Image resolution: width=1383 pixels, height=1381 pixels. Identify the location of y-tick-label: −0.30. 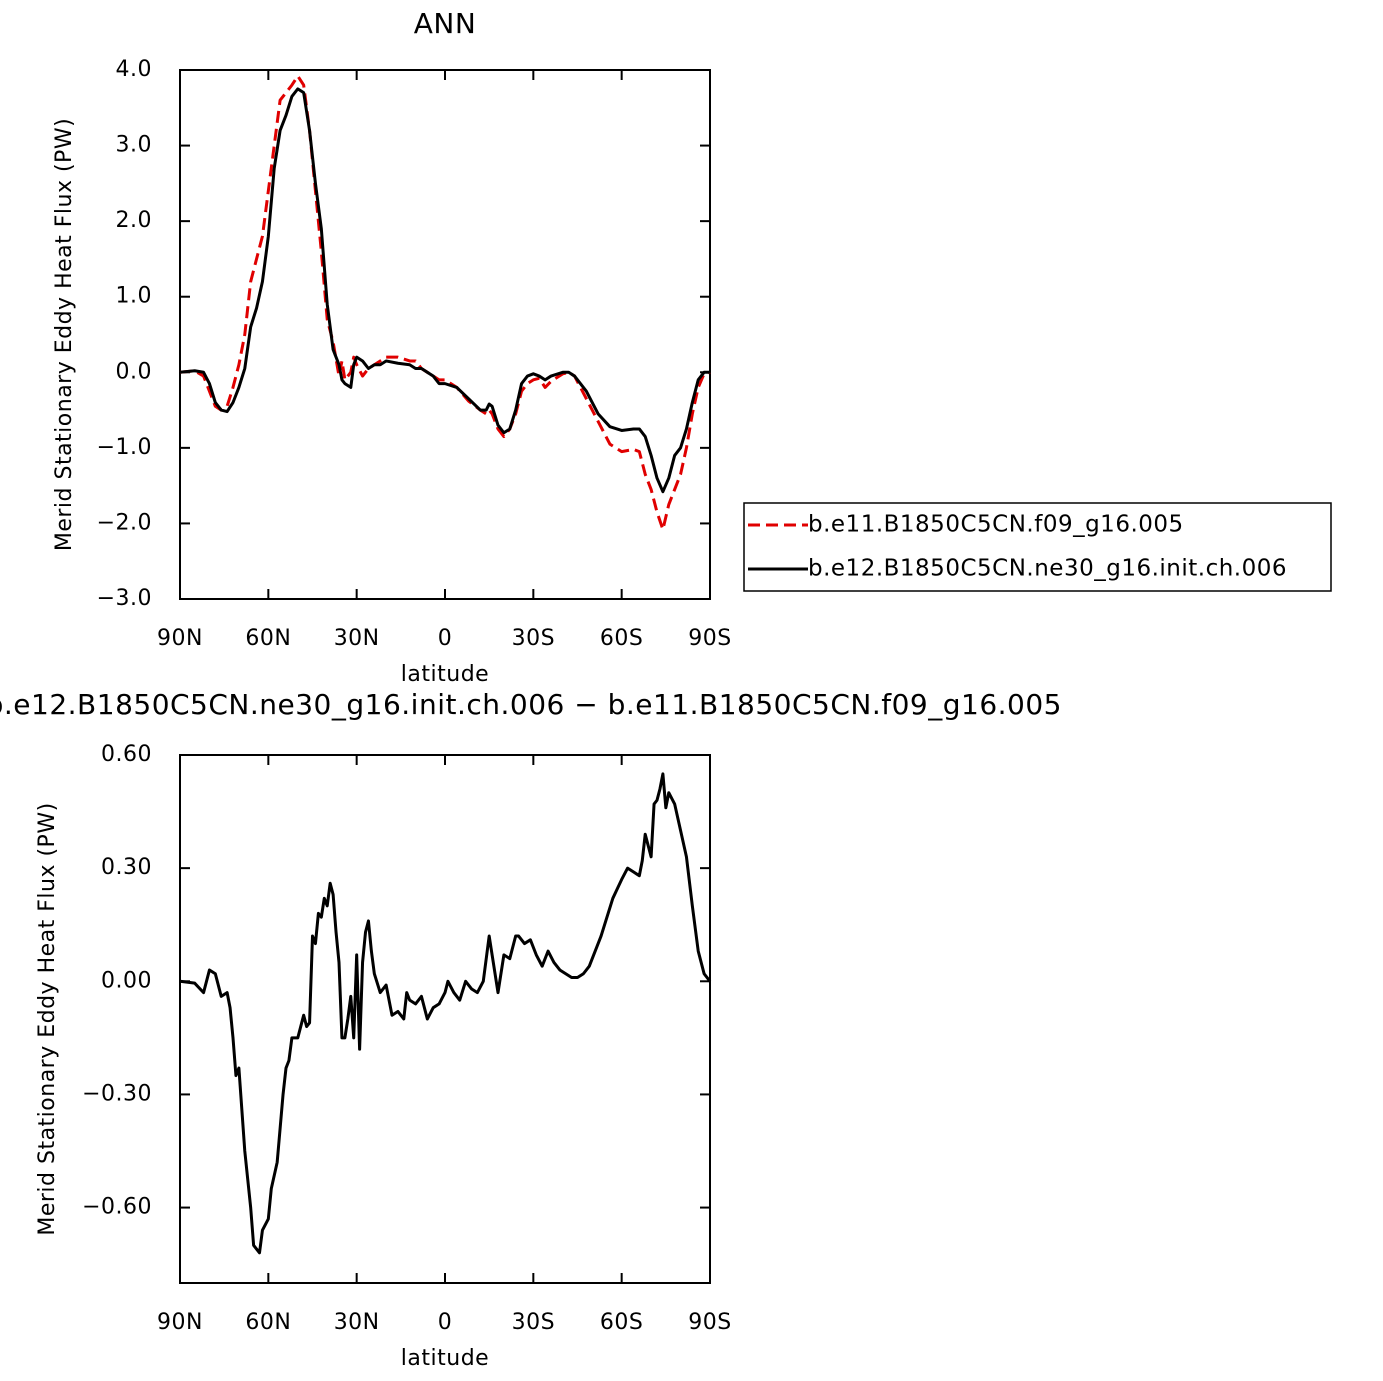
(117, 1093).